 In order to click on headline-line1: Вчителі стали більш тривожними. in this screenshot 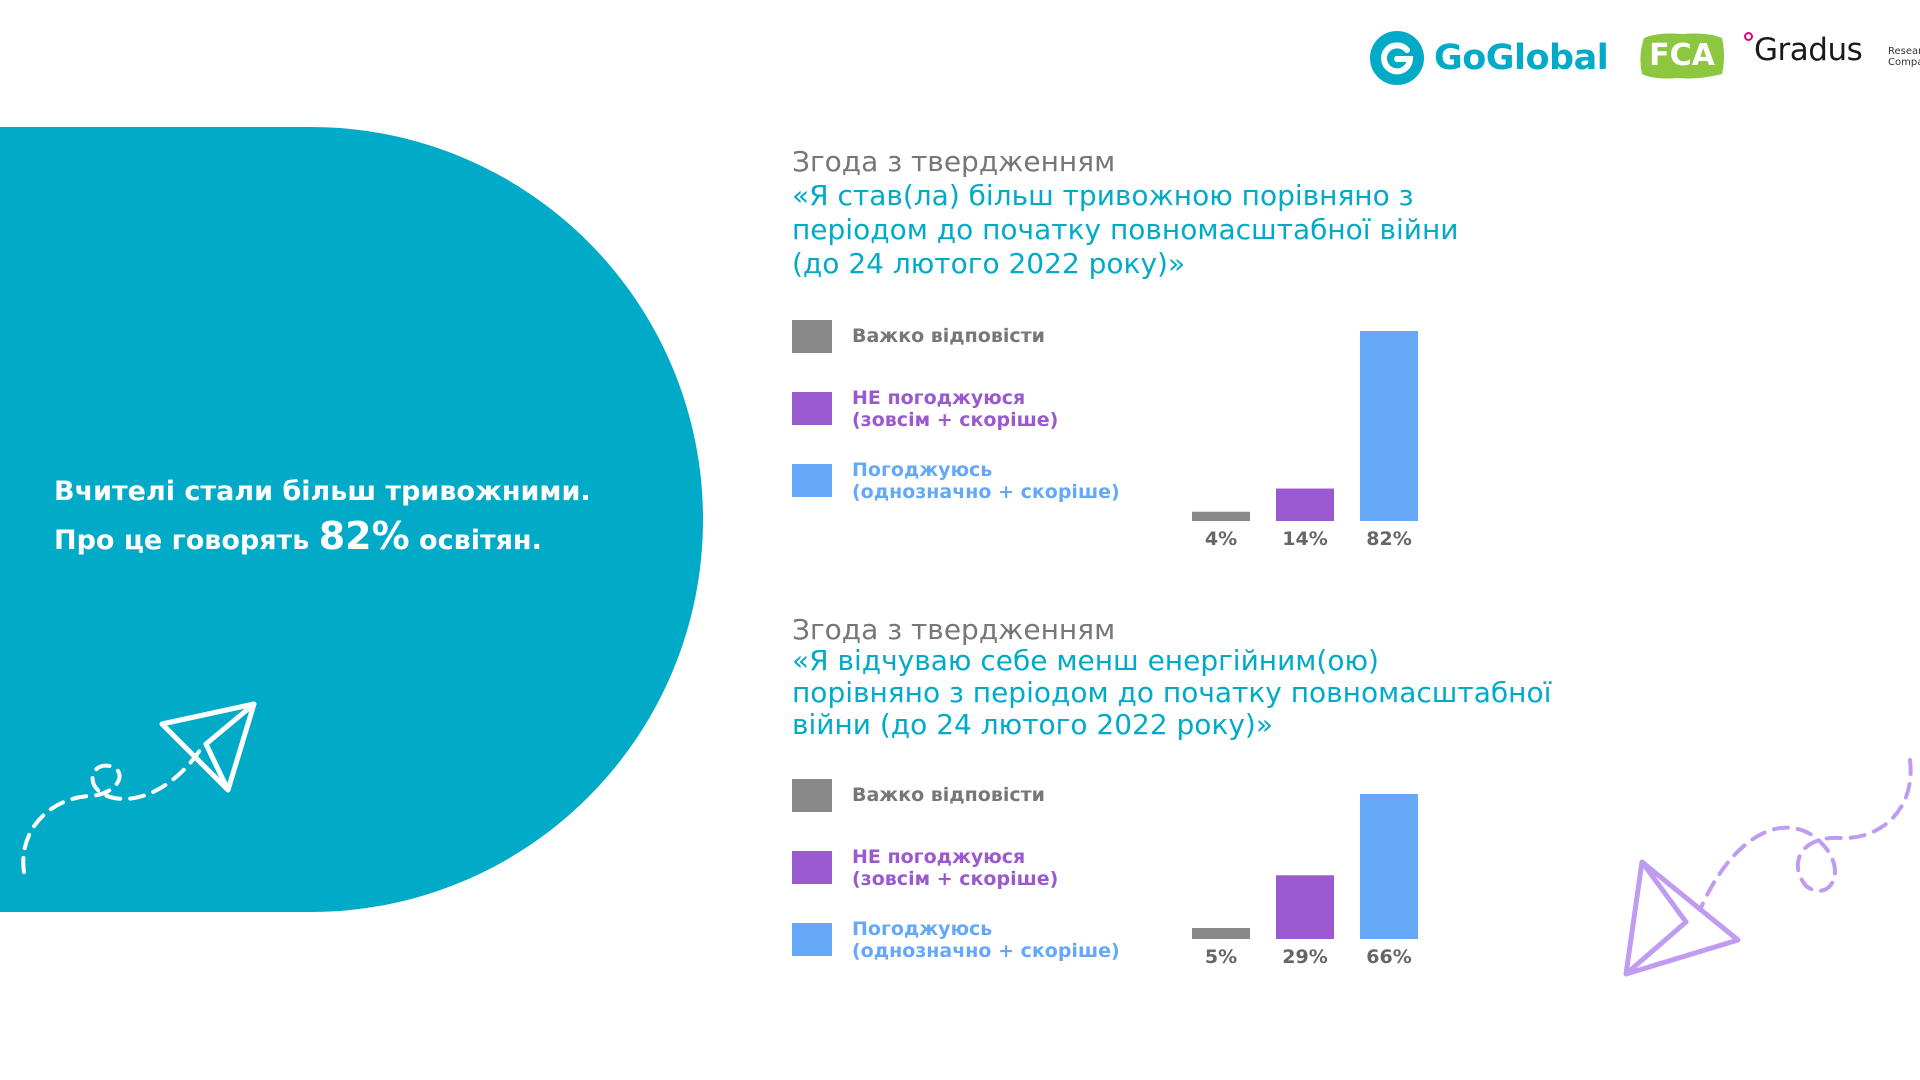, I will do `click(322, 491)`.